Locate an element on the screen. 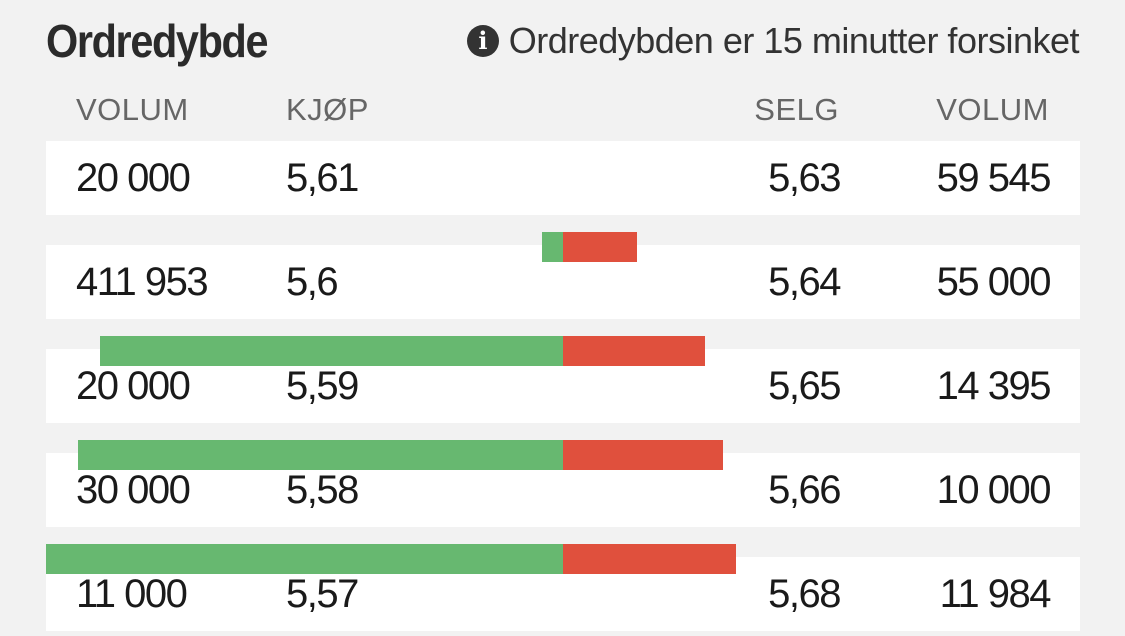 Image resolution: width=1125 pixels, height=636 pixels. header-sell-volume: VOLUM is located at coordinates (992, 109).